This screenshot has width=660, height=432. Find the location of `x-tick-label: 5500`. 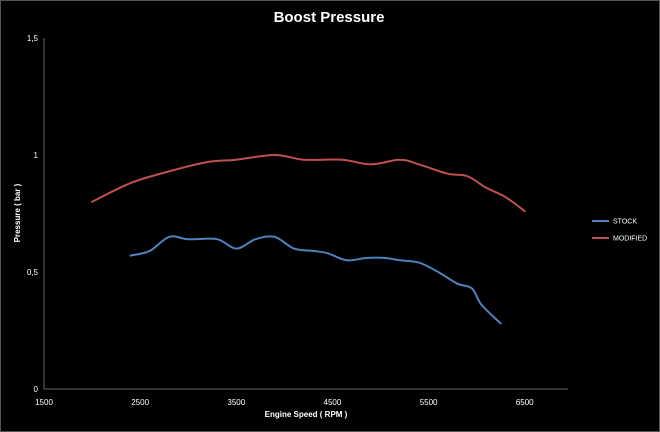

x-tick-label: 5500 is located at coordinates (429, 402).